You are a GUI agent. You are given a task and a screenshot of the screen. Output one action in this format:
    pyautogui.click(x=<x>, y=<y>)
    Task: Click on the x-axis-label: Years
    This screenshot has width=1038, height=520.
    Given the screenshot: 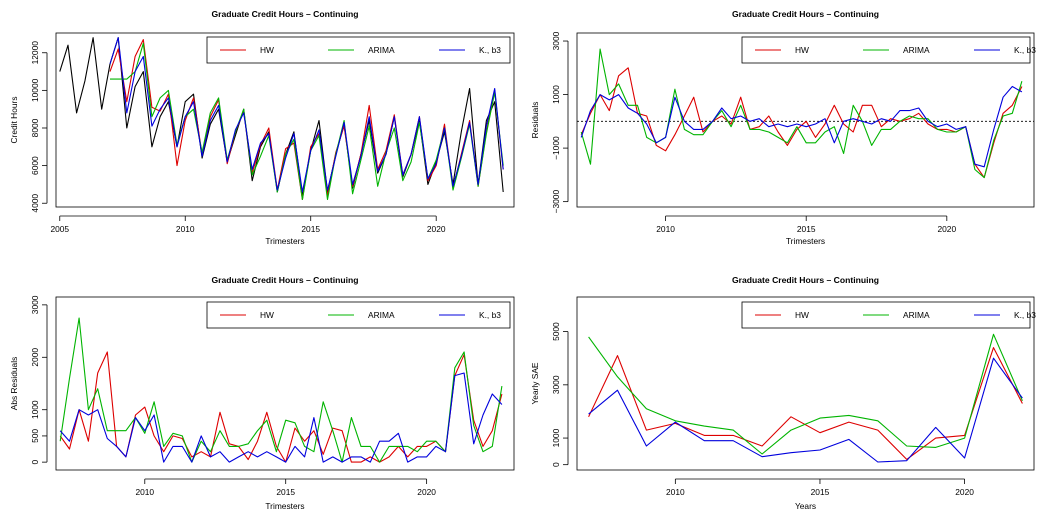 What is the action you would take?
    pyautogui.click(x=805, y=506)
    